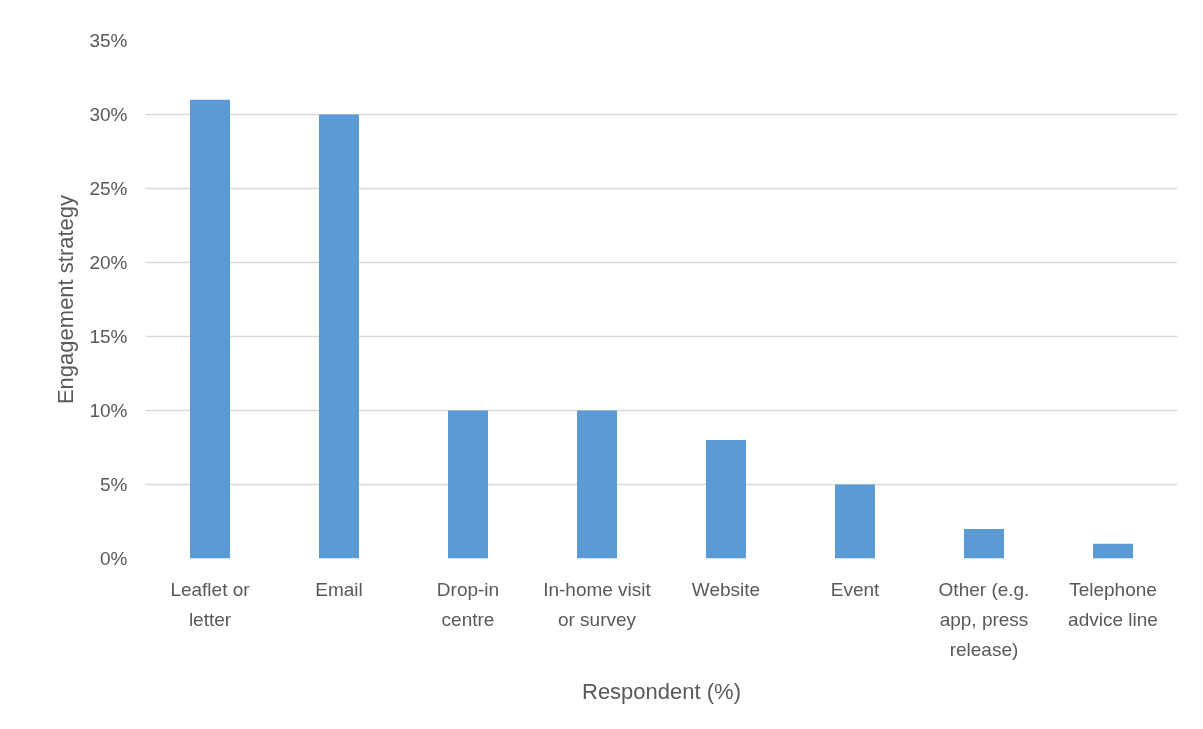 Image resolution: width=1203 pixels, height=729 pixels. What do you see at coordinates (726, 589) in the screenshot?
I see `x-tick-label: Website` at bounding box center [726, 589].